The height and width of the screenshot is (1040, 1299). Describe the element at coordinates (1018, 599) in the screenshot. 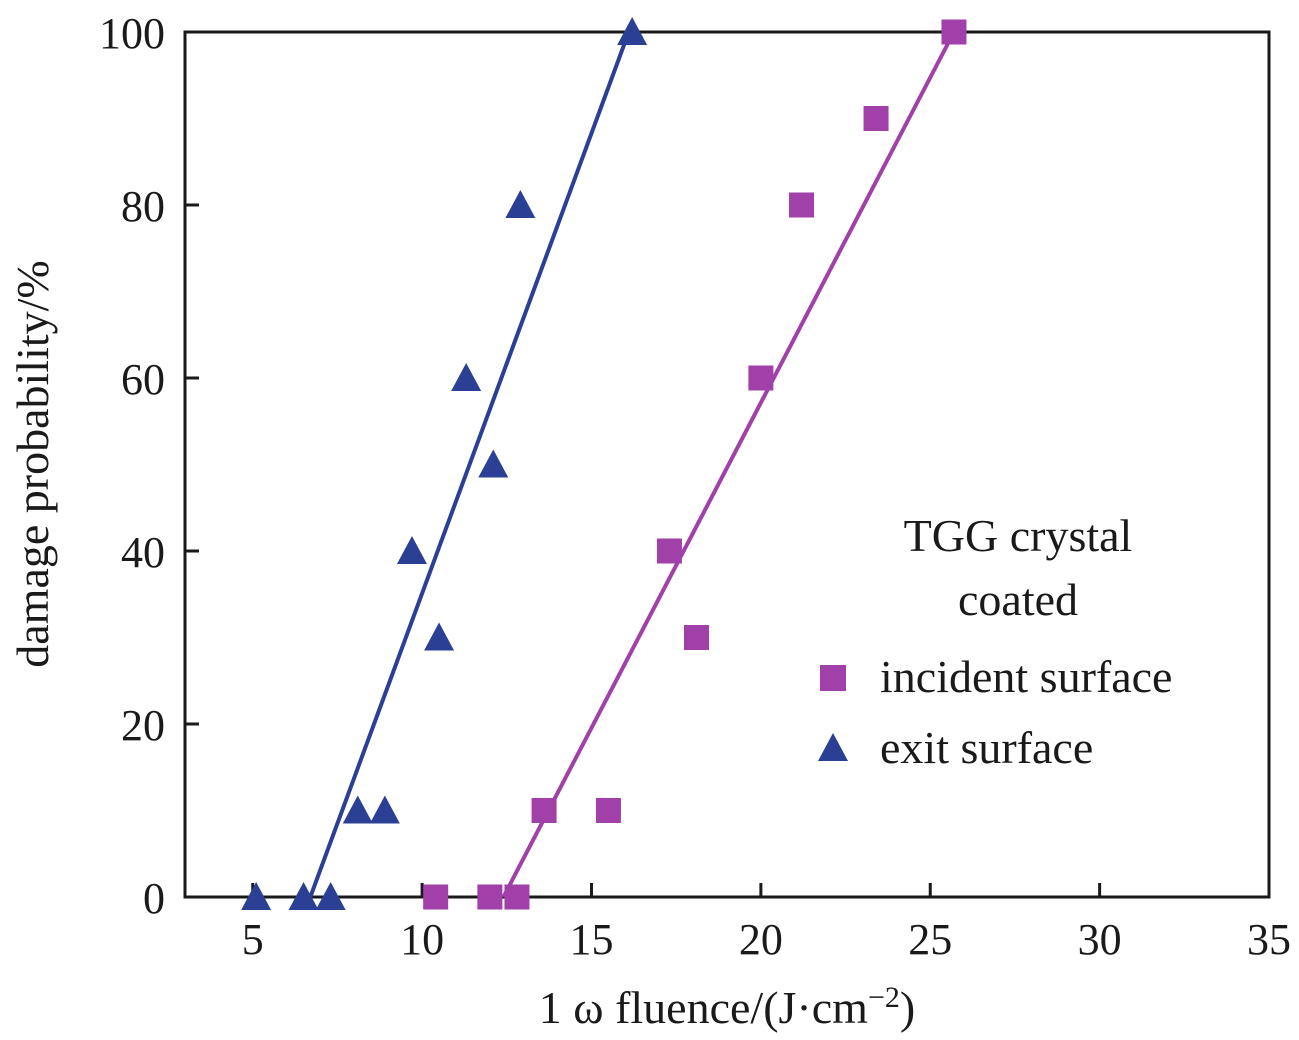

I see `legend-title-line-2: coated` at that location.